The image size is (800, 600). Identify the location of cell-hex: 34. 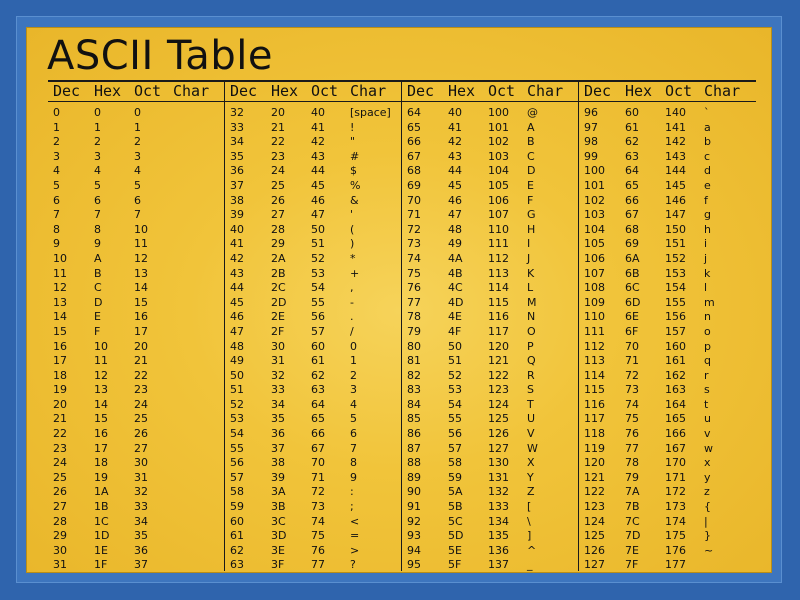
(278, 404).